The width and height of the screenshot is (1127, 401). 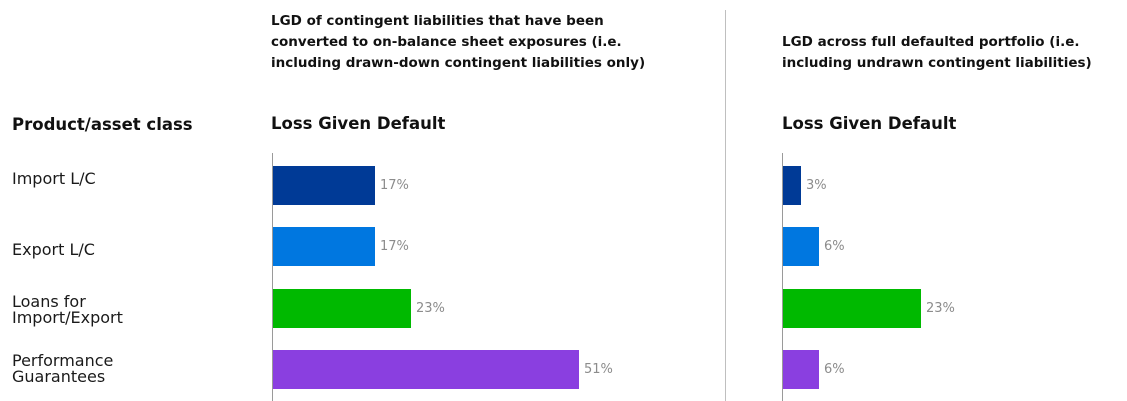 What do you see at coordinates (53, 249) in the screenshot?
I see `category-label-export-lc: Export L/C` at bounding box center [53, 249].